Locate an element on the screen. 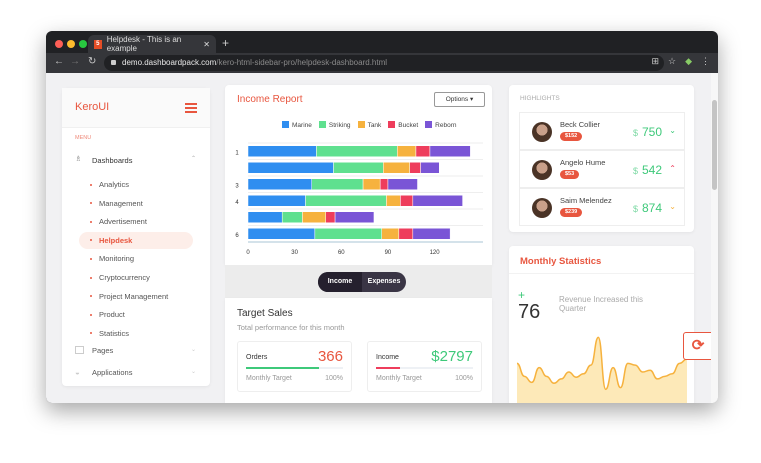 This screenshot has width=761, height=463. browser-tab: 5 Helpdesk - This is an example ✕ is located at coordinates (152, 44).